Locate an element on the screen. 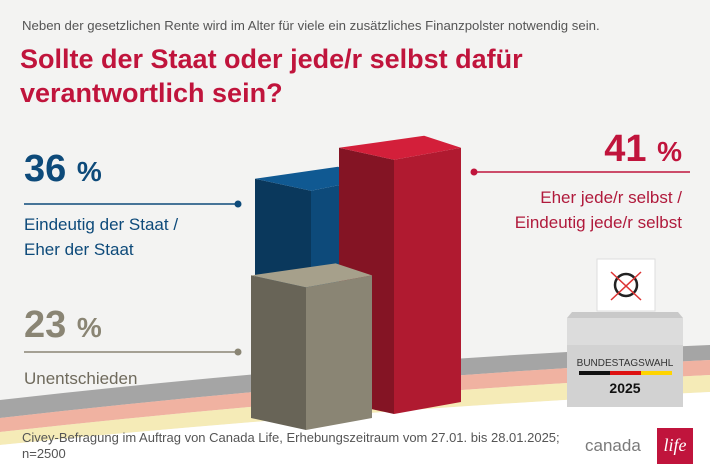  gray-percent: 23 % is located at coordinates (63, 325).